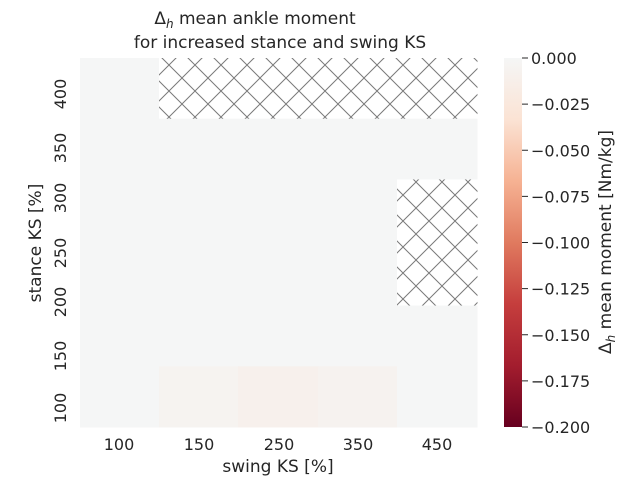 This screenshot has width=640, height=480. Describe the element at coordinates (607, 242) in the screenshot. I see `colorbar-label: Δh mean moment [Nm/kg]` at that location.